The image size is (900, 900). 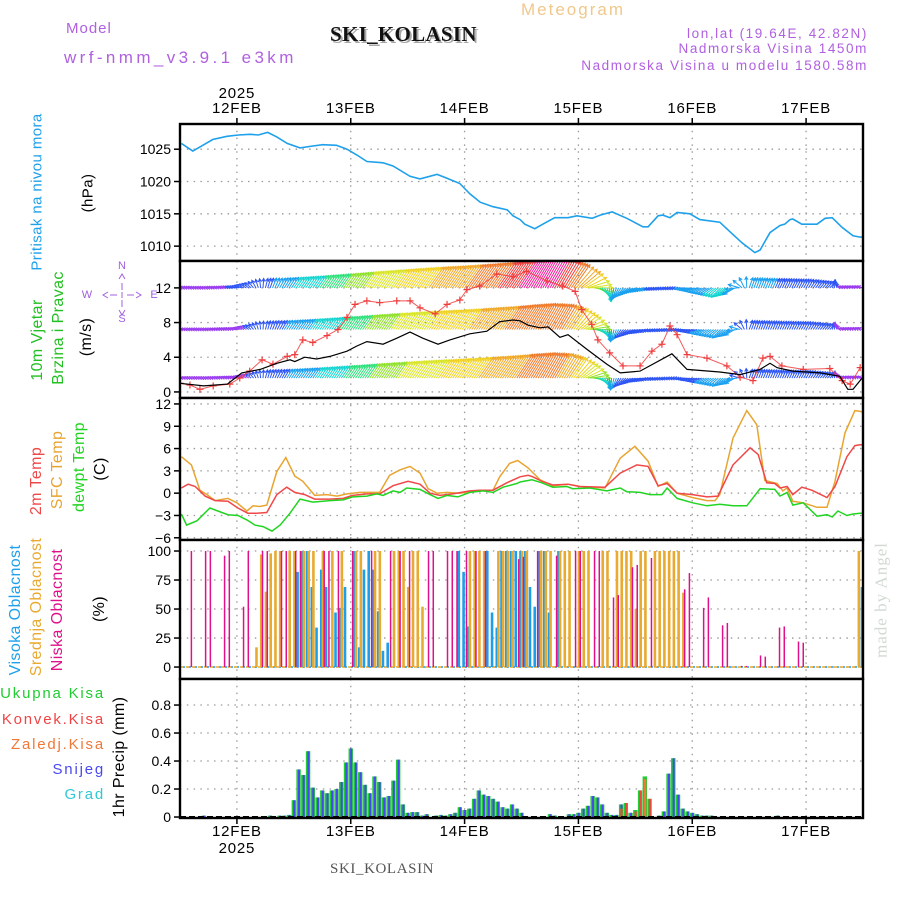 What do you see at coordinates (163, 580) in the screenshot?
I see `y-tick-label: 75` at bounding box center [163, 580].